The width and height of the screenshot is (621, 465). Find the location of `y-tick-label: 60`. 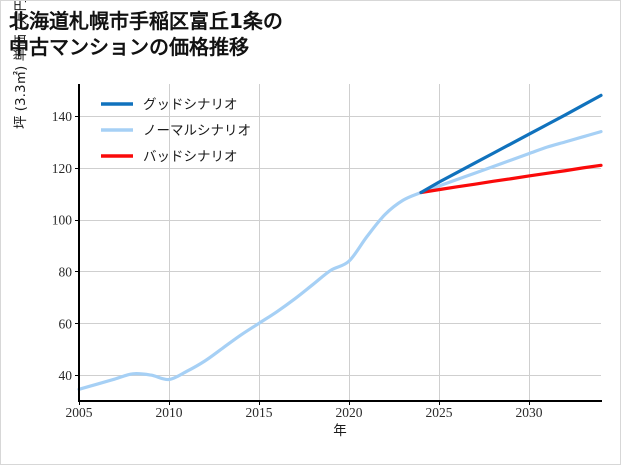

y-tick-label: 60 is located at coordinates (66, 323).